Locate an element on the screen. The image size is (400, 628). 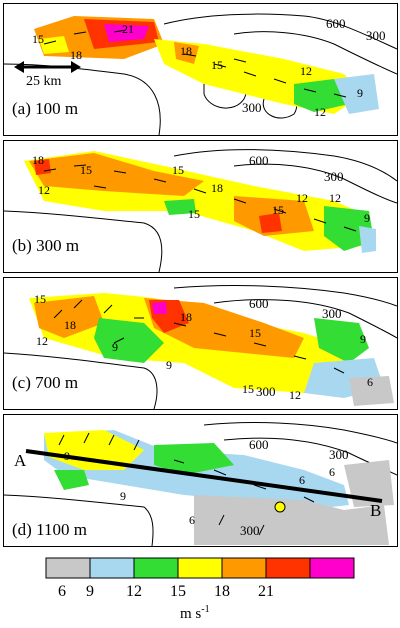
panel-label: (a) 100 m is located at coordinates (45, 108).